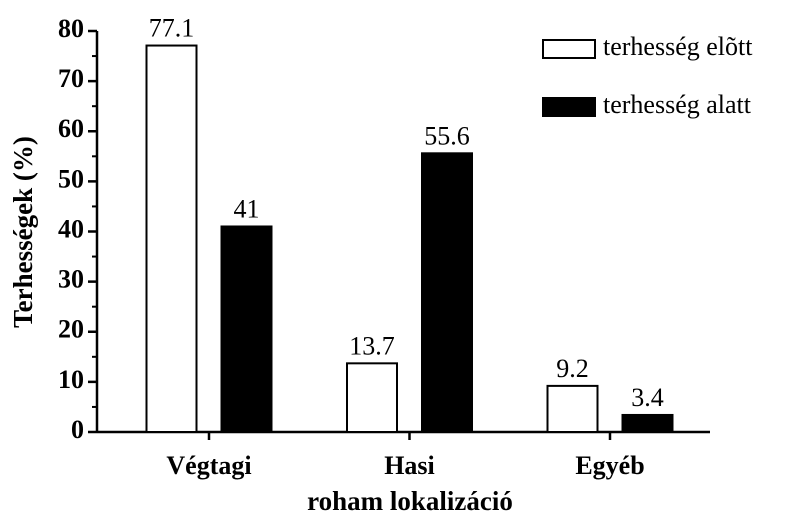  Describe the element at coordinates (208, 465) in the screenshot. I see `x-tick-label: Végtagi` at that location.